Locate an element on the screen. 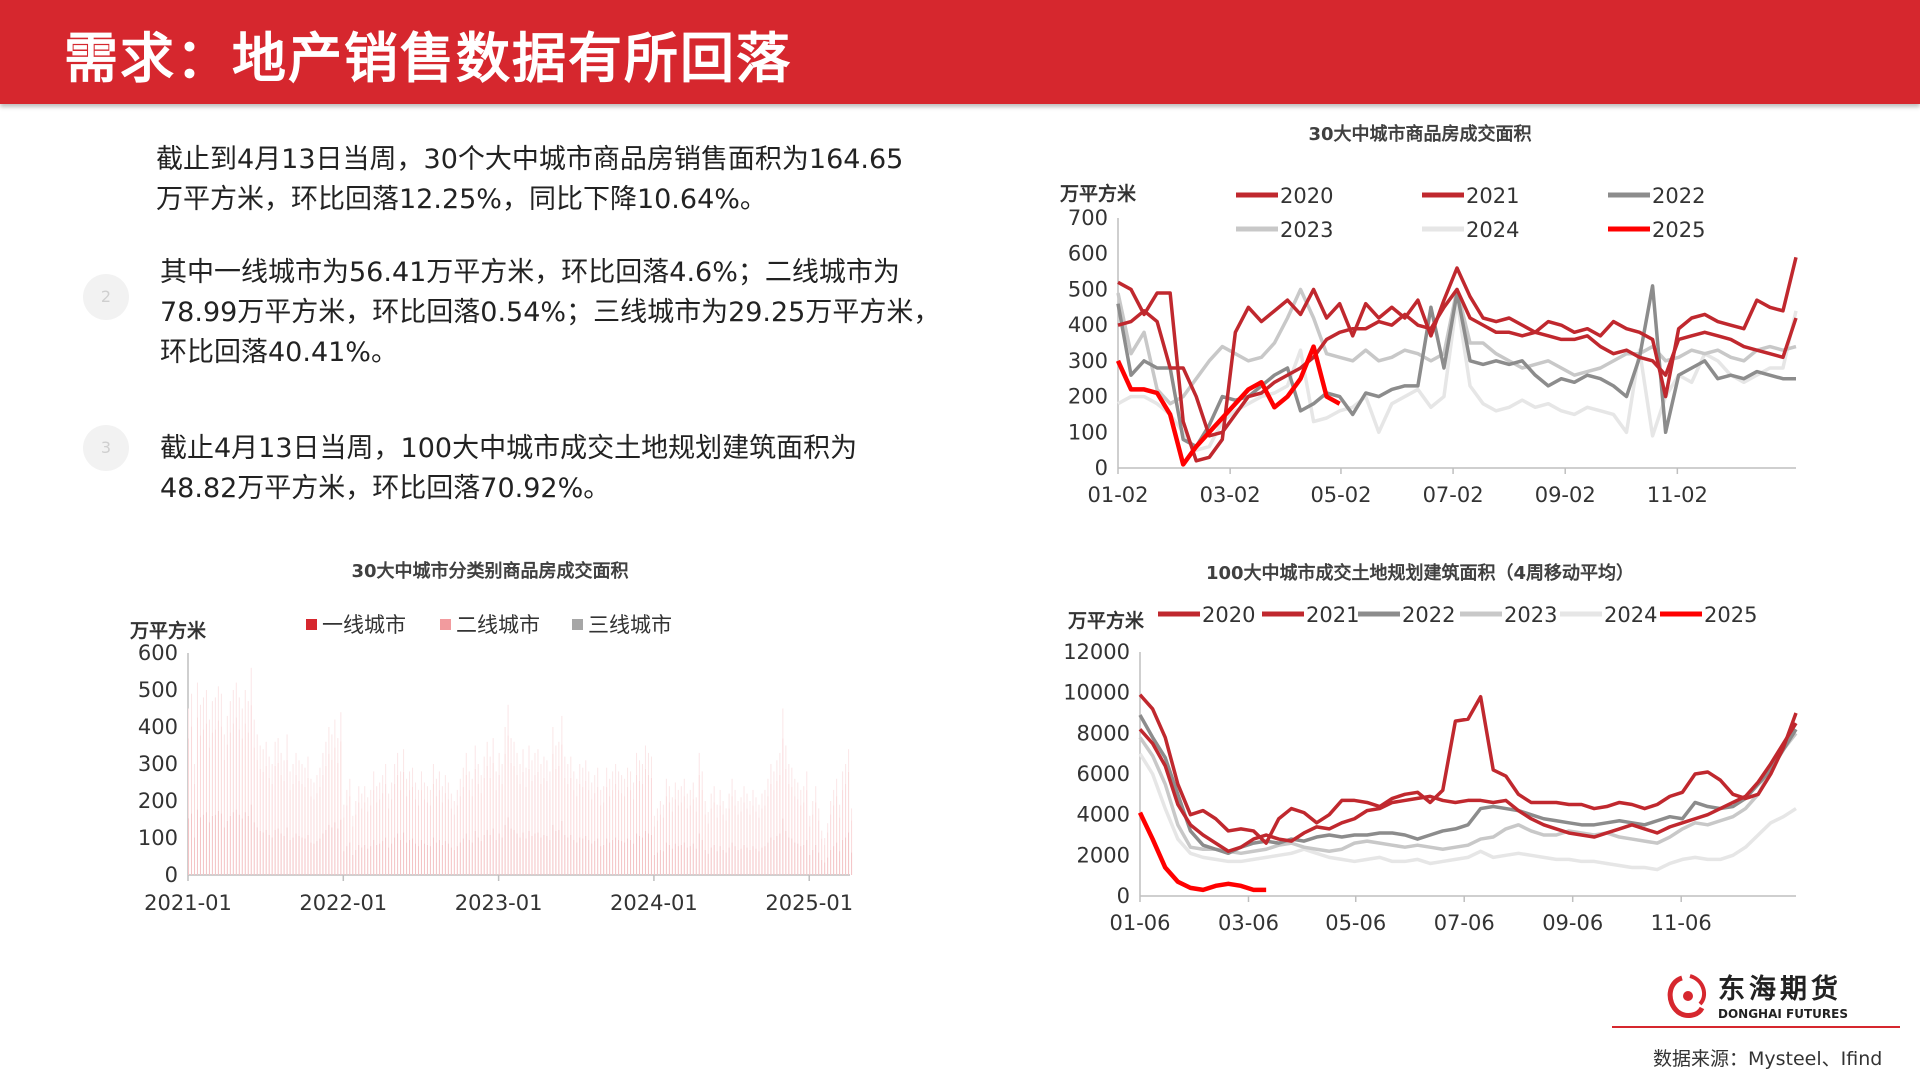 This screenshot has width=1920, height=1080. logo-underline is located at coordinates (1756, 1027).